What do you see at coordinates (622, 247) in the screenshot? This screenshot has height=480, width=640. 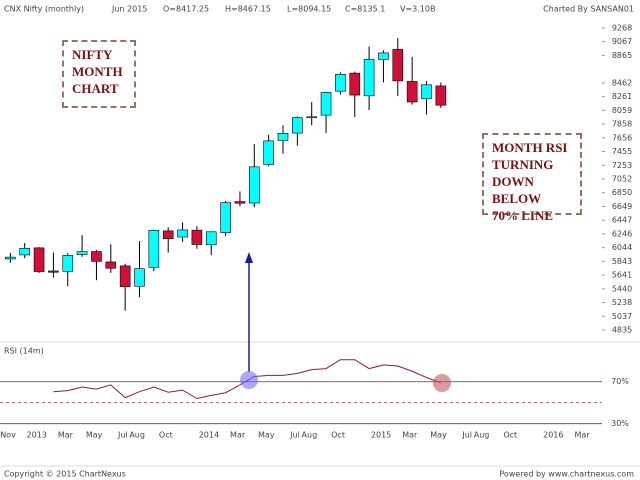 I see `y-tick-label: 6044` at bounding box center [622, 247].